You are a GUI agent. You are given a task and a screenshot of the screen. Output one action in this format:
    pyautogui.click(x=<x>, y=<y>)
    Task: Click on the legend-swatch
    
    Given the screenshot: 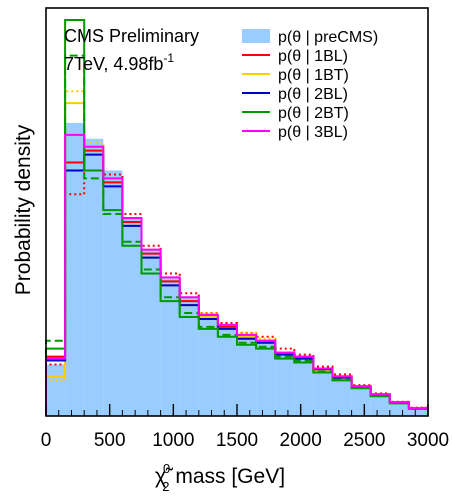 What is the action you would take?
    pyautogui.click(x=256, y=36)
    